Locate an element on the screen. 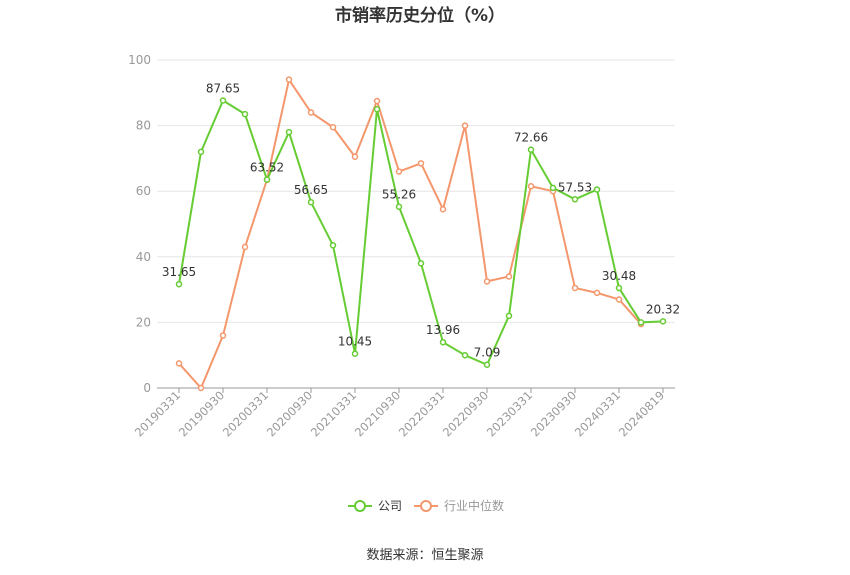 This screenshot has width=850, height=575. x-tick-label: 20190331 is located at coordinates (157, 413).